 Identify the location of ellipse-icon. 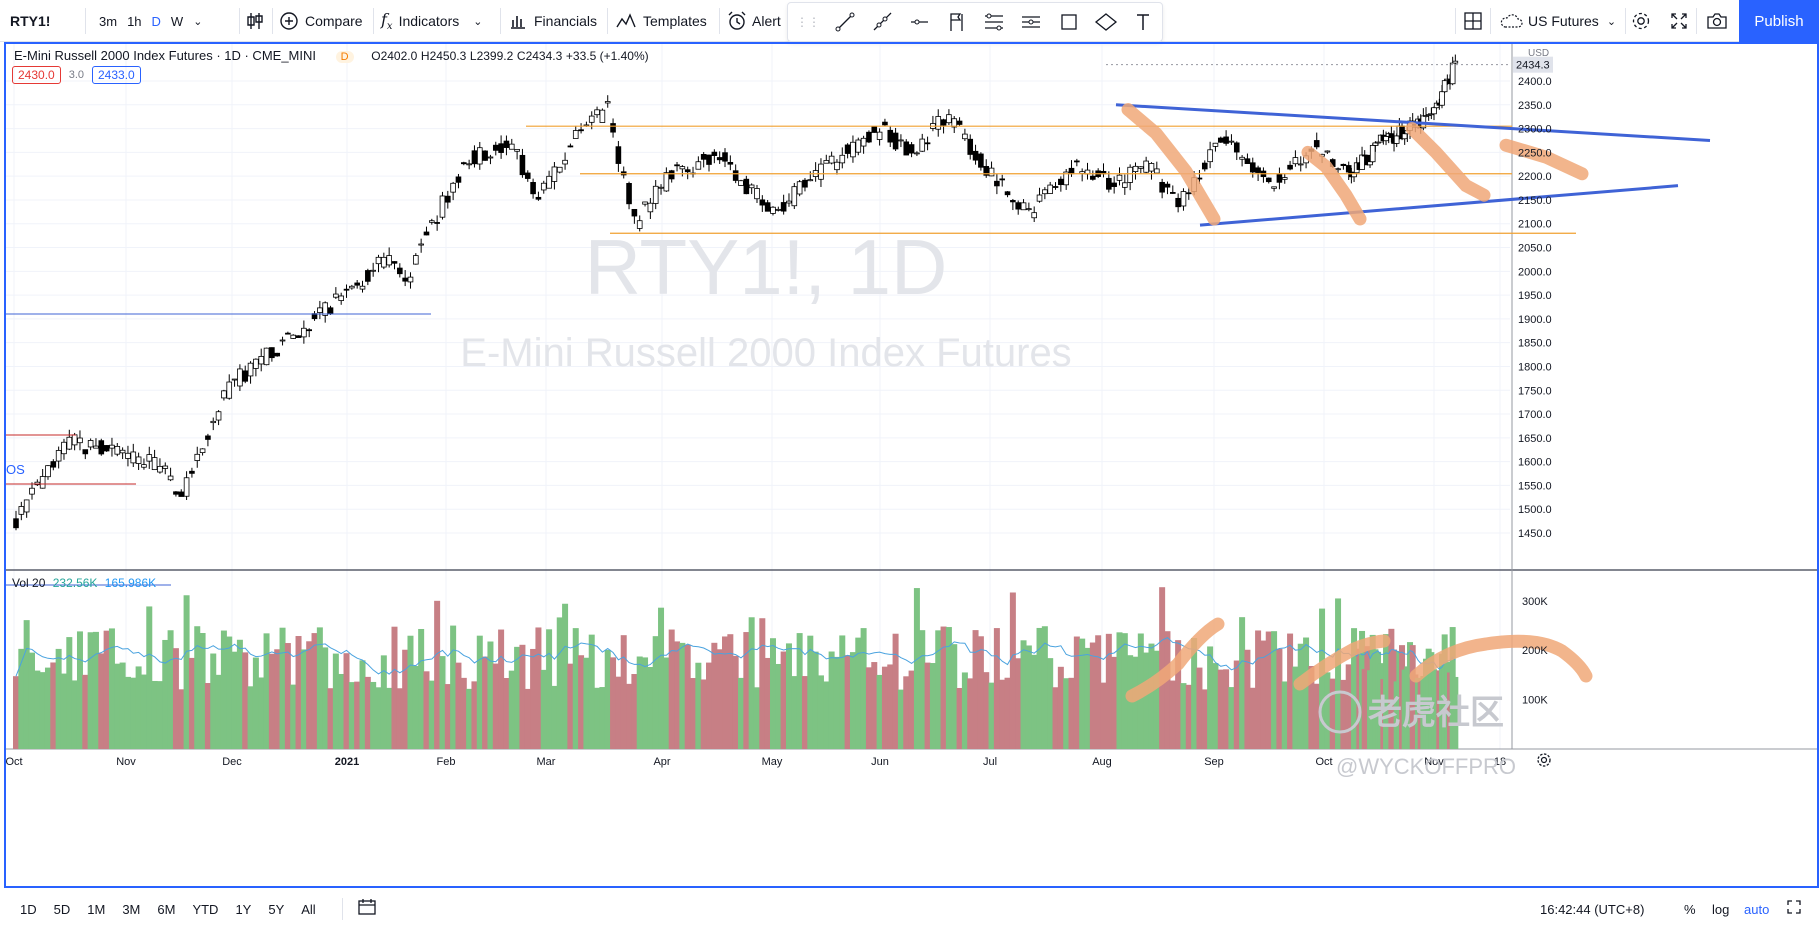
(1105, 22).